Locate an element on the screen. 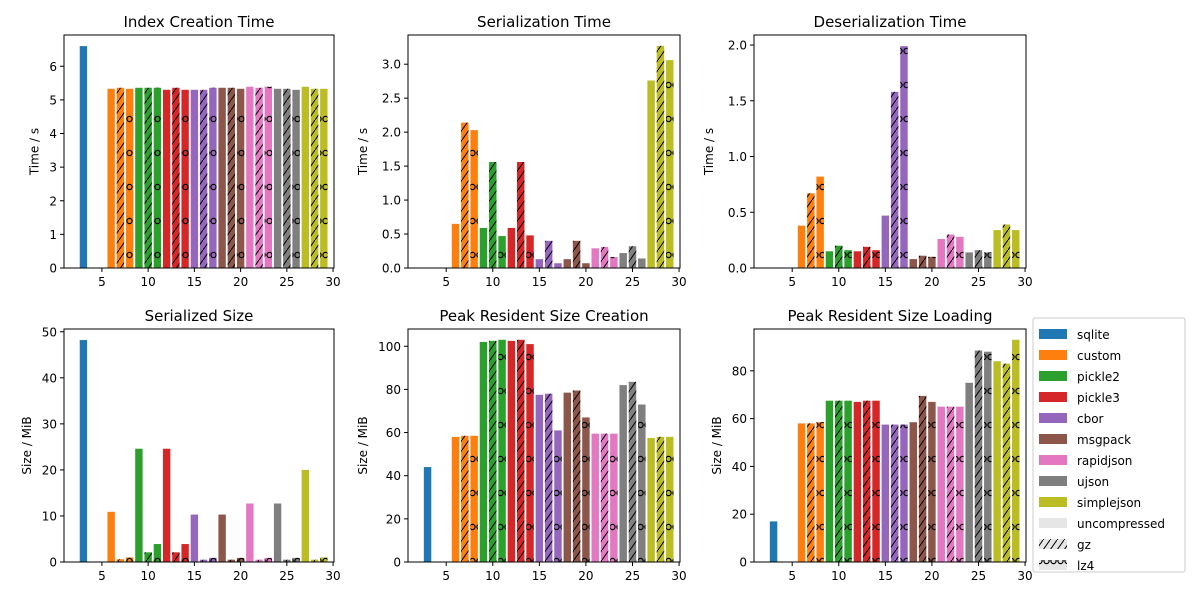 The width and height of the screenshot is (1200, 600). y-axis-label: Time / s is located at coordinates (709, 152).